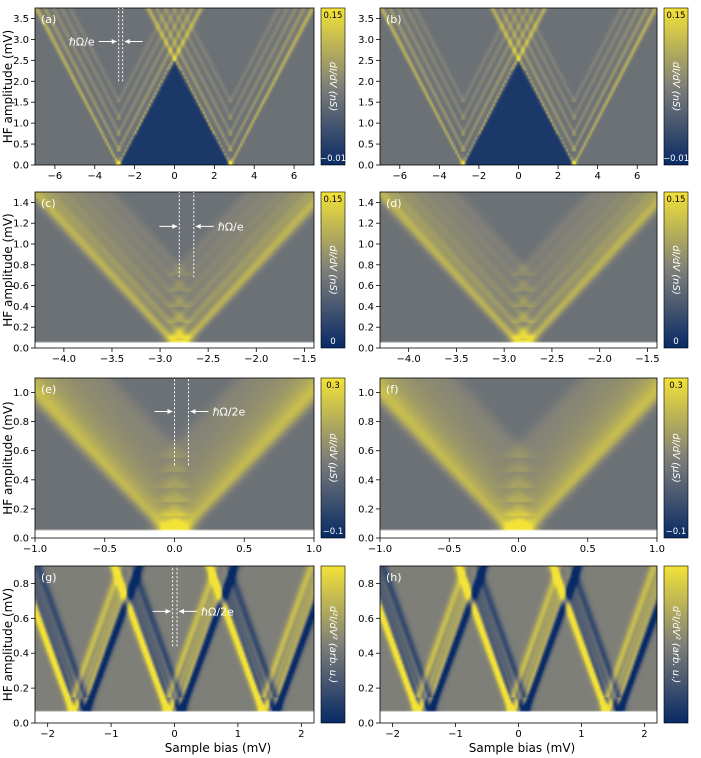 Image resolution: width=701 pixels, height=758 pixels. What do you see at coordinates (48, 19) in the screenshot?
I see `panel-label-a: (a)` at bounding box center [48, 19].